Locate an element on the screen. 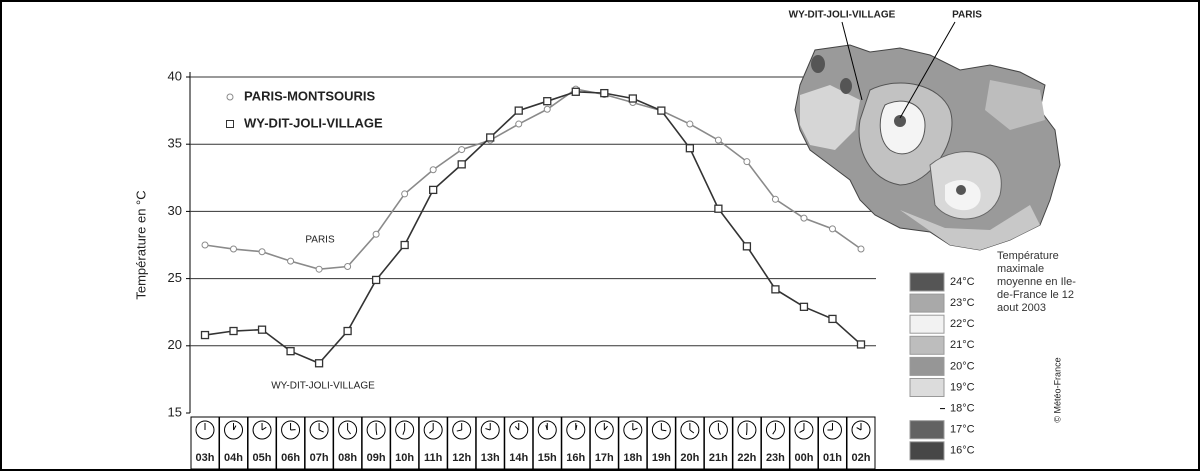 This screenshot has width=1200, height=471. x-tick-label: 21h is located at coordinates (718, 458).